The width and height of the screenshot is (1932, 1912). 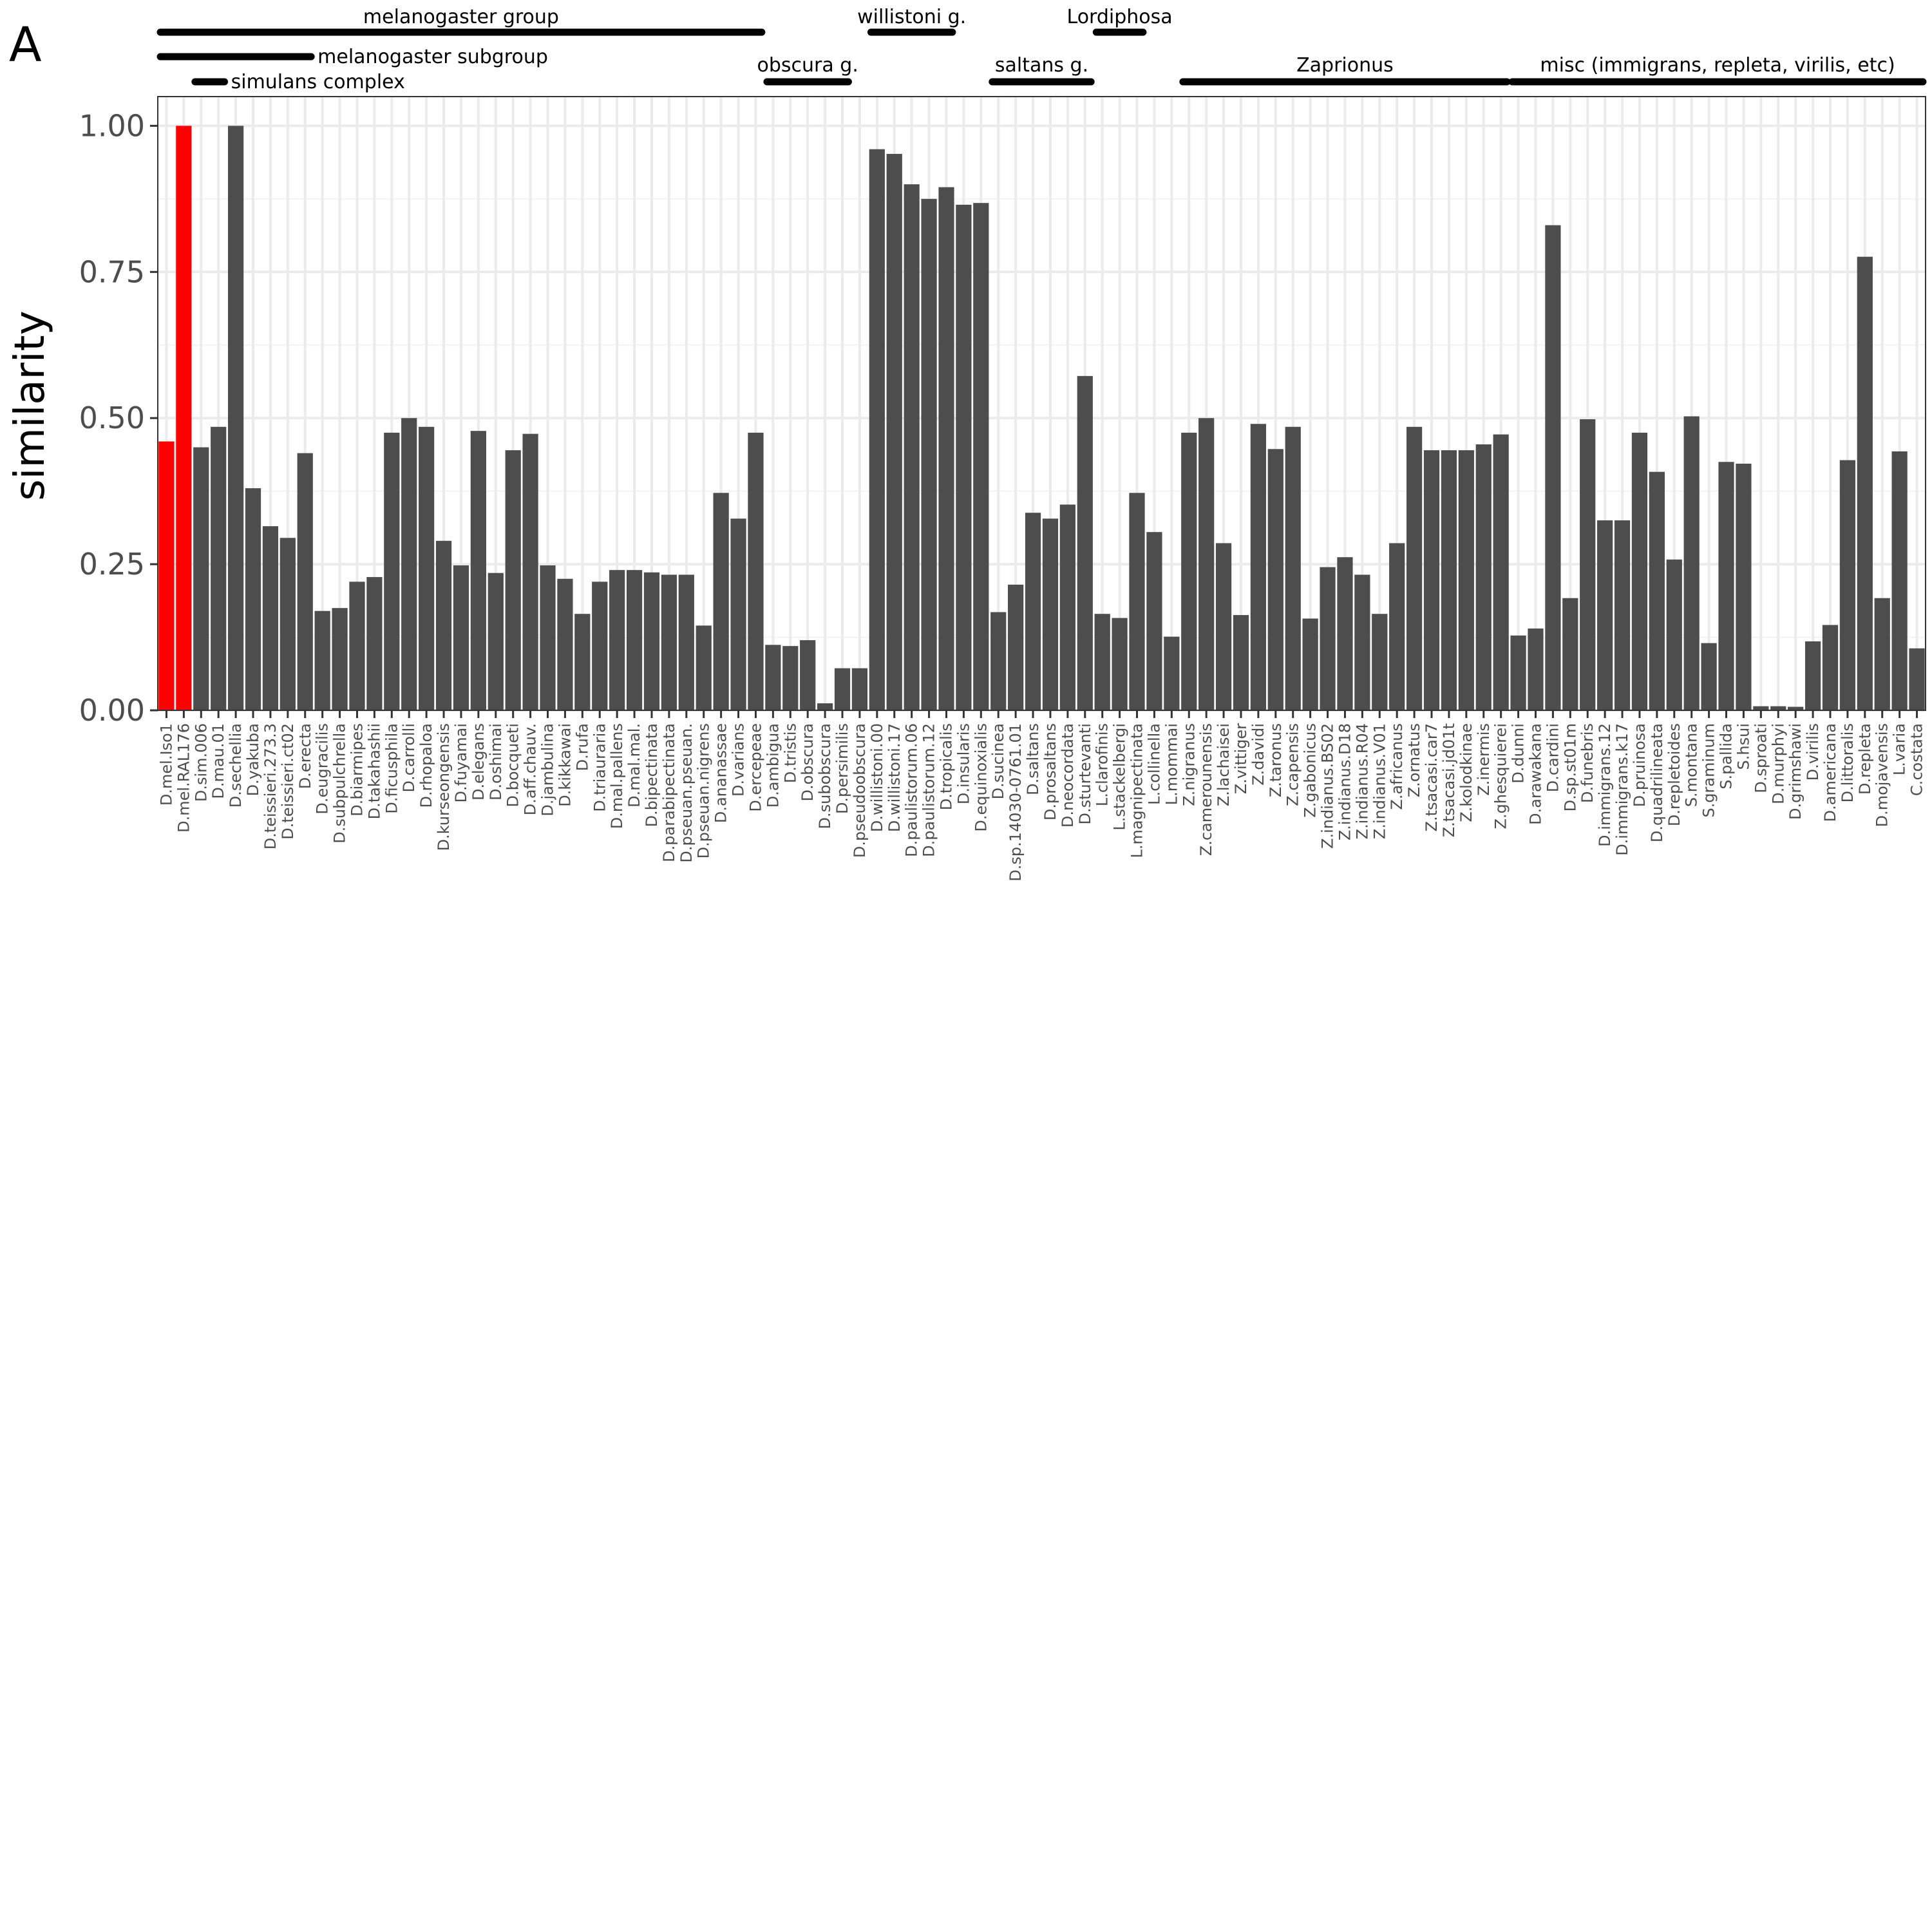 What do you see at coordinates (1154, 764) in the screenshot?
I see `x-tick-label: L.collinella` at bounding box center [1154, 764].